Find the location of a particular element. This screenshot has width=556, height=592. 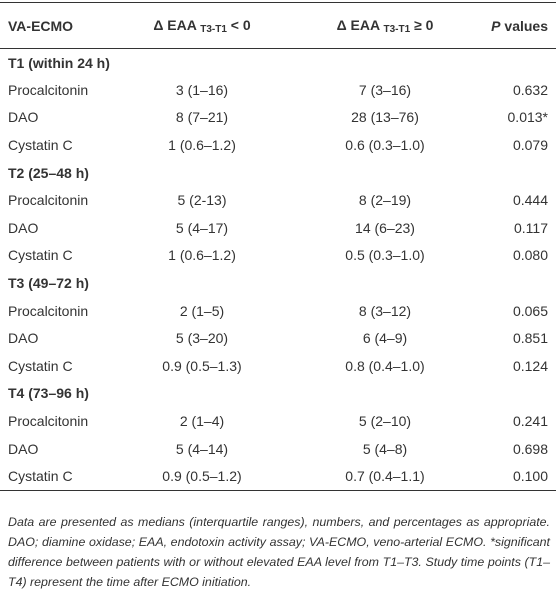

table-cell: 0.7 (0.4–1.1) is located at coordinates (385, 475).